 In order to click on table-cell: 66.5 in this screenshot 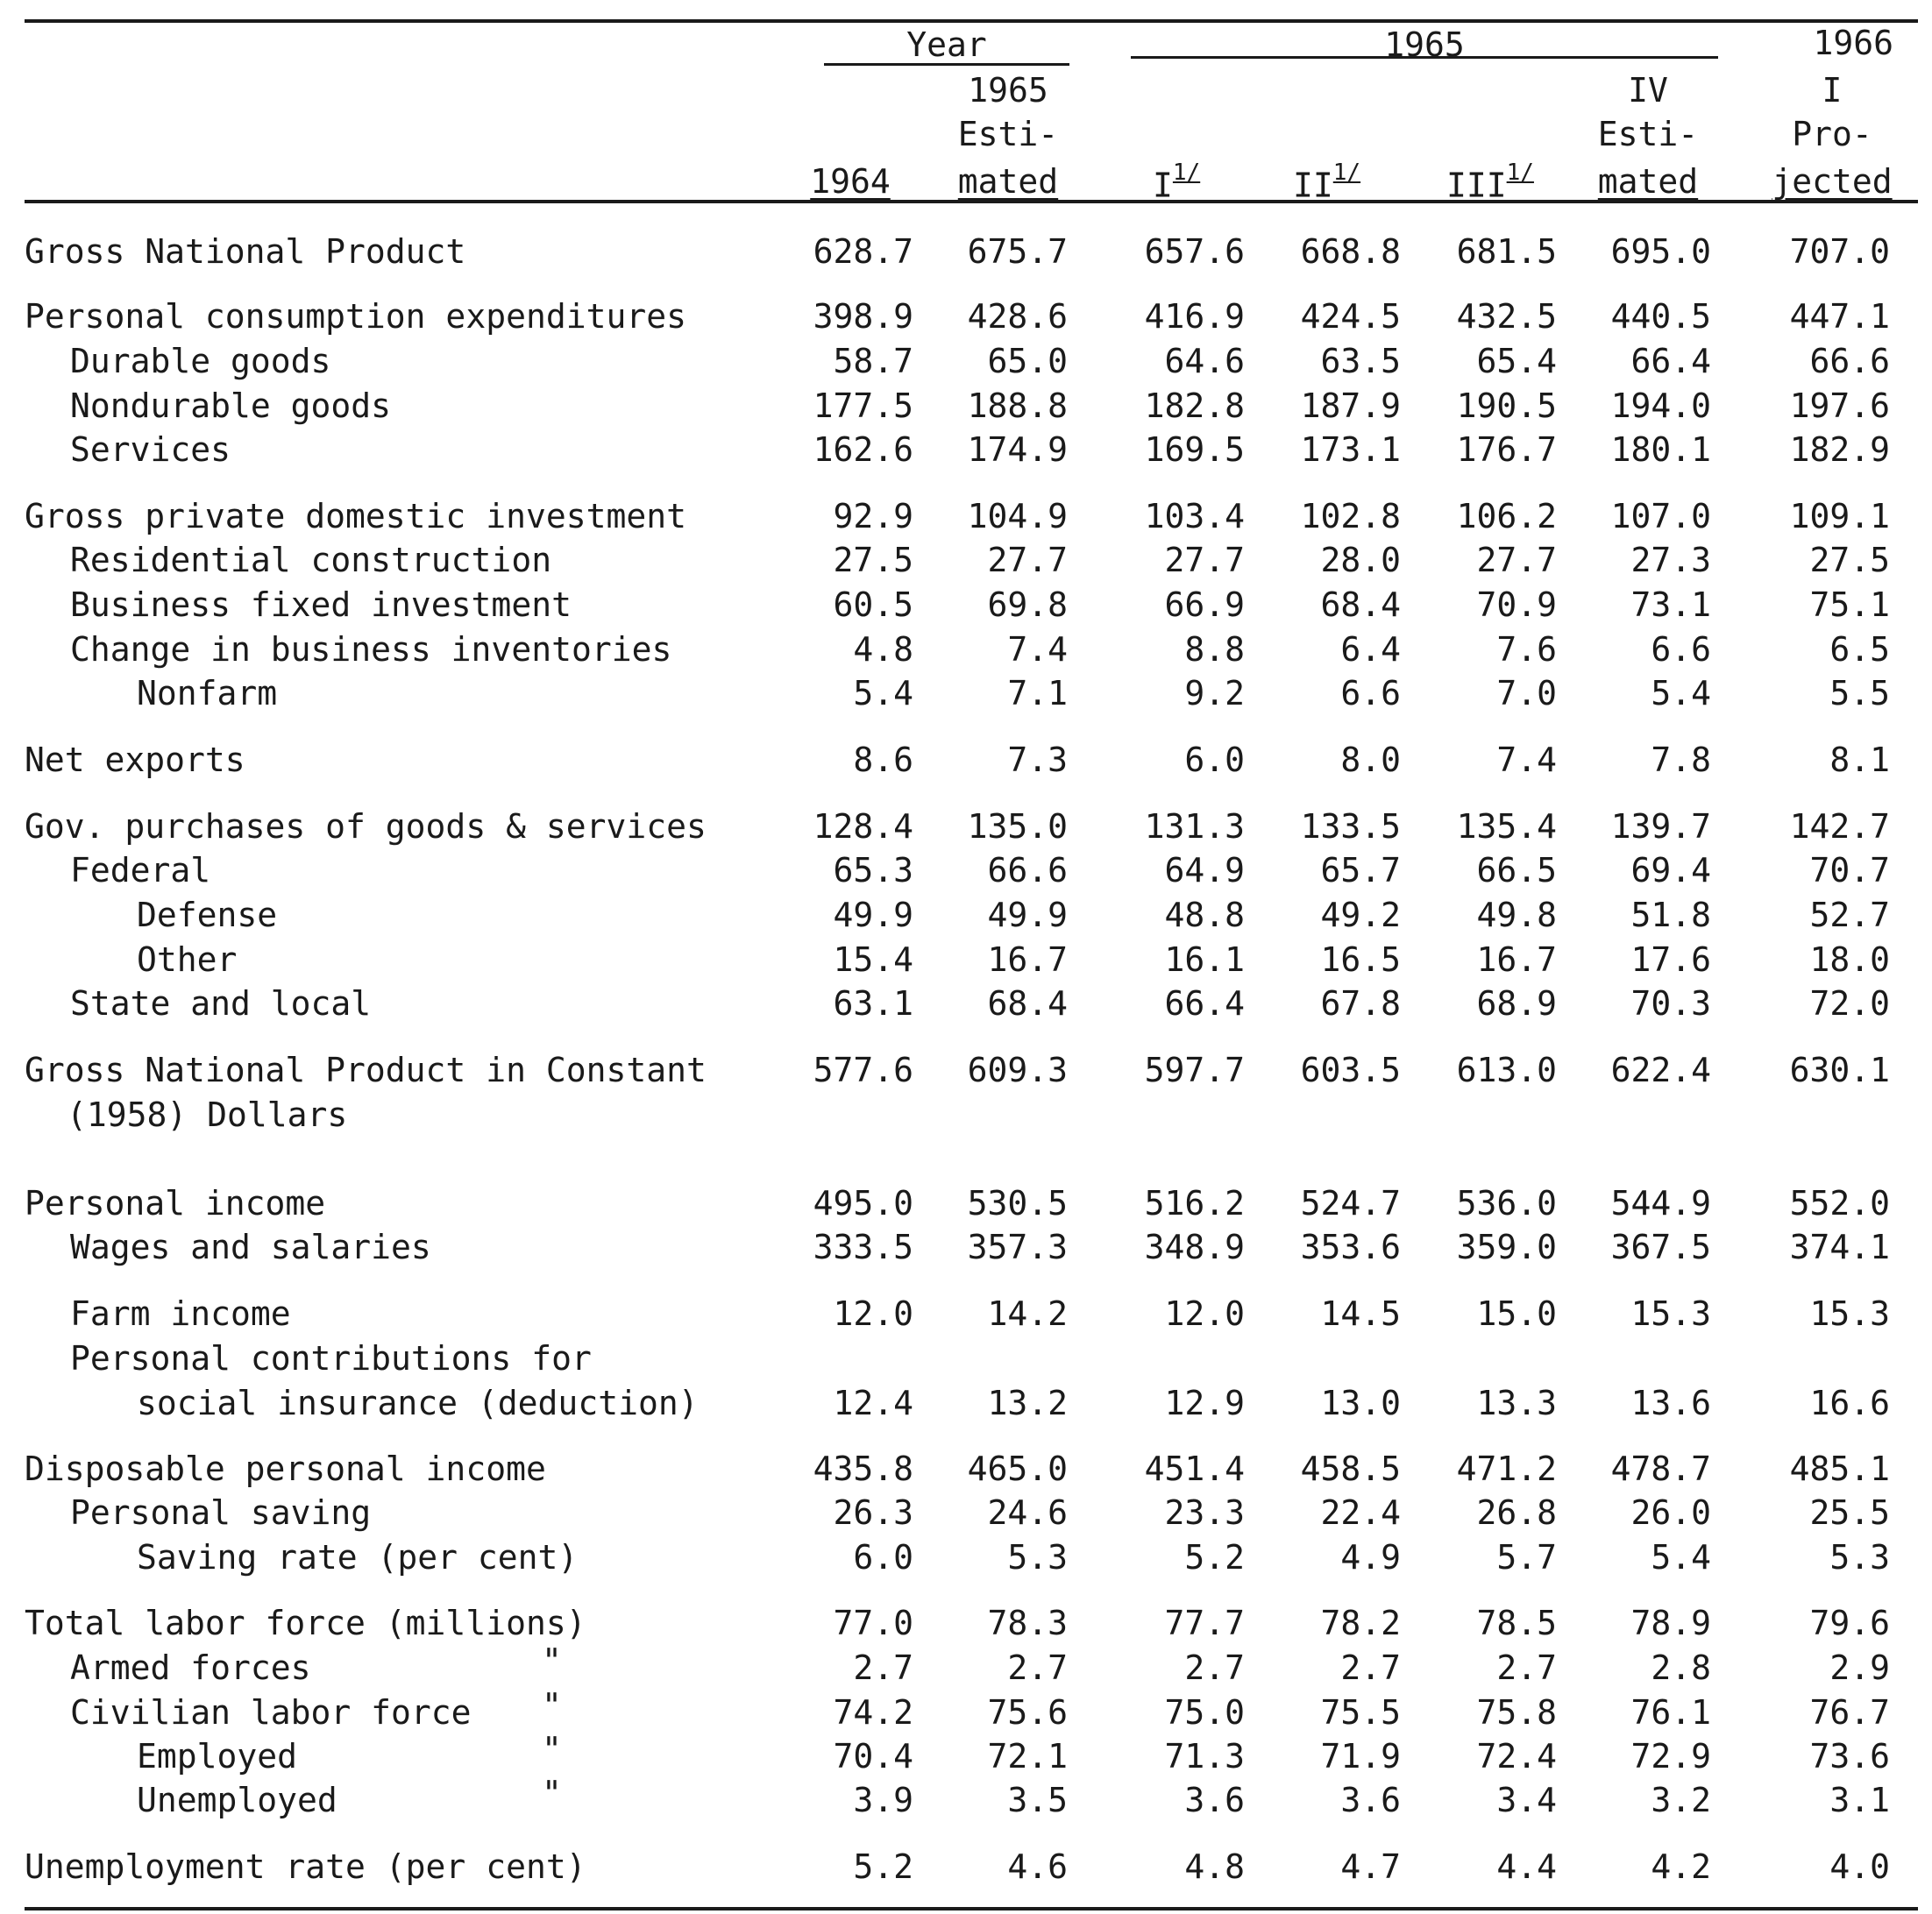, I will do `click(1516, 870)`.